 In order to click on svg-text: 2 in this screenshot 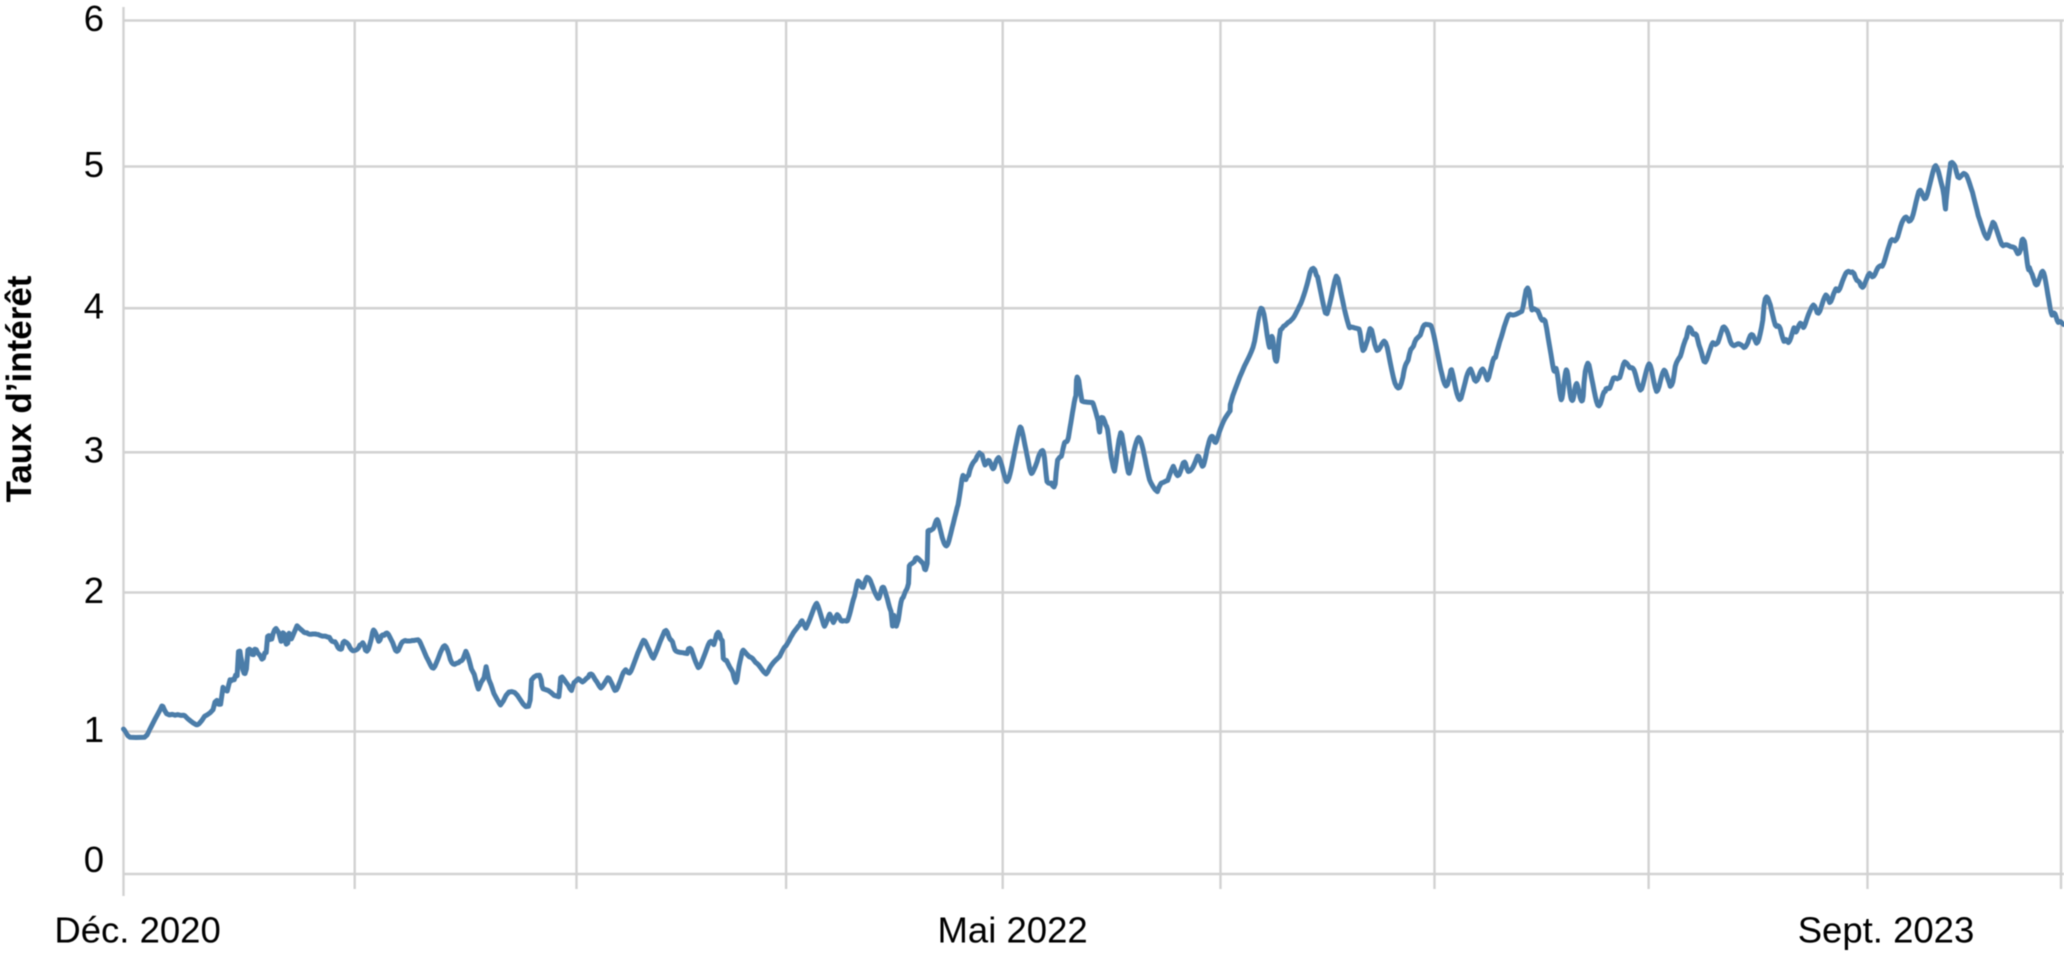, I will do `click(94, 590)`.